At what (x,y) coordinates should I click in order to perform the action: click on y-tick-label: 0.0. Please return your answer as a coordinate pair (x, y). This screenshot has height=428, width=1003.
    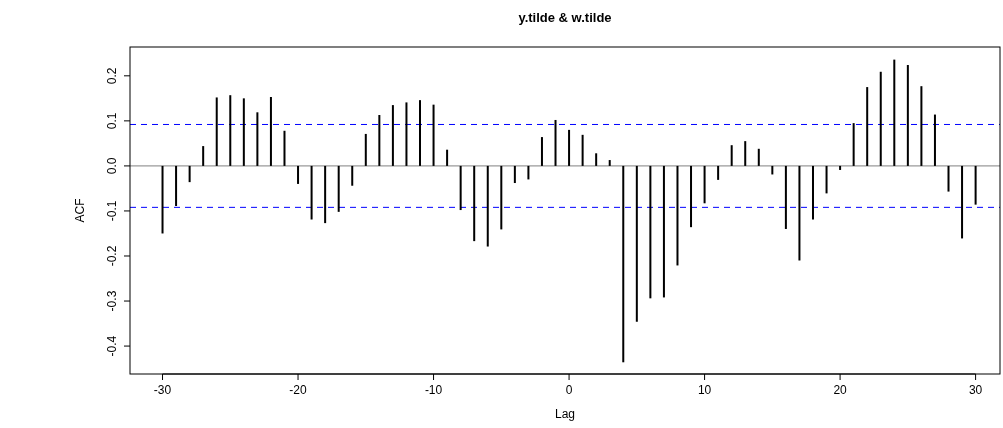
    Looking at the image, I should click on (112, 166).